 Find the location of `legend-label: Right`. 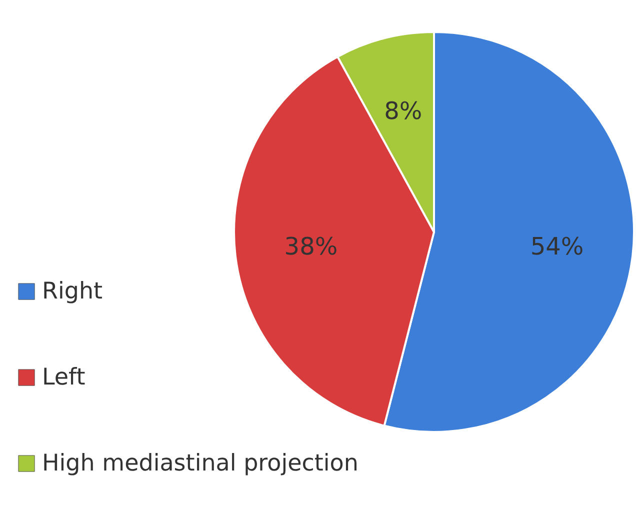

legend-label: Right is located at coordinates (72, 291).